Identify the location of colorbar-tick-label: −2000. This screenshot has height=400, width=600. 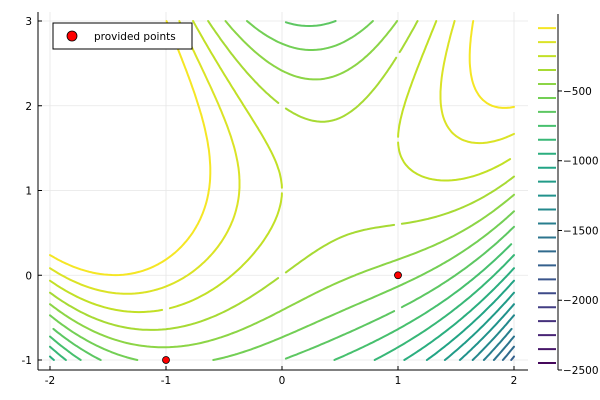
(581, 301).